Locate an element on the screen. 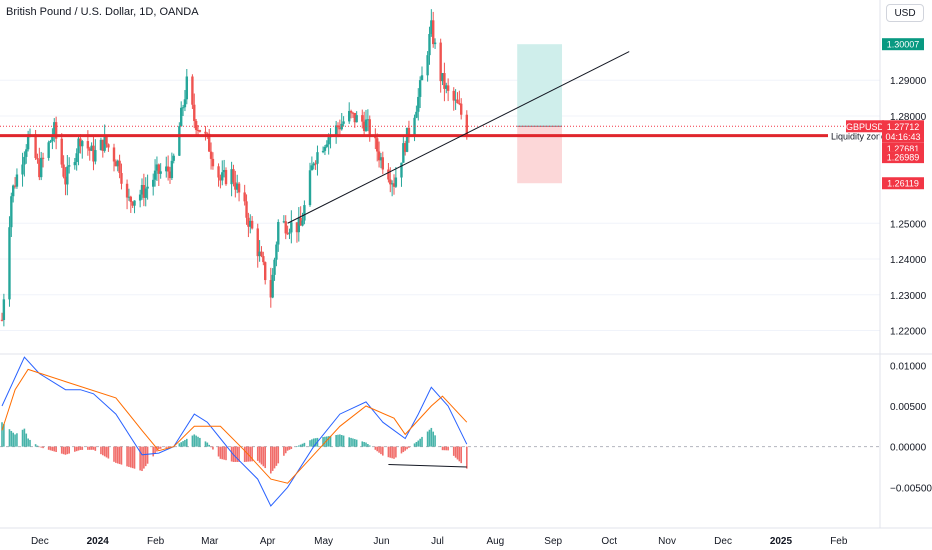 The image size is (932, 550). time-tick-label: Feb is located at coordinates (156, 541).